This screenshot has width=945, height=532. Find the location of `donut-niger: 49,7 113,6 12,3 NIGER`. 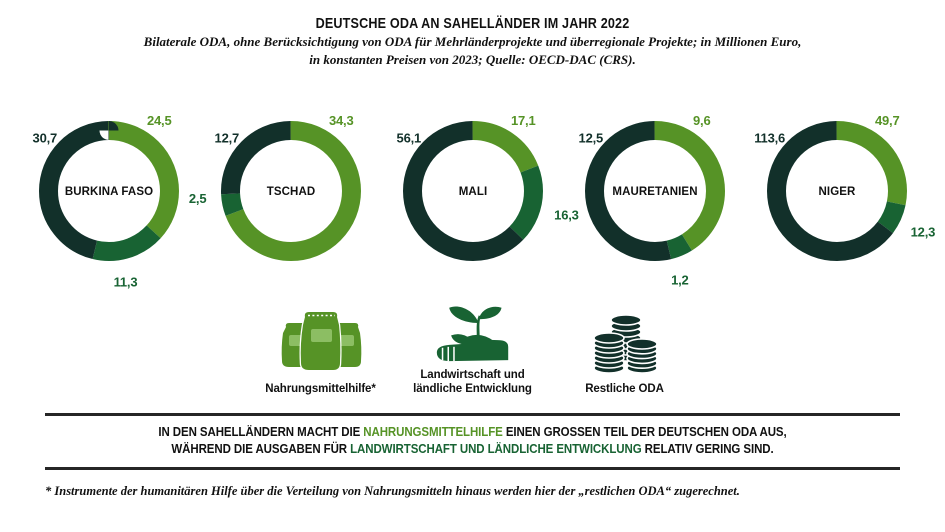

donut-niger: 49,7 113,6 12,3 NIGER is located at coordinates (840, 196).